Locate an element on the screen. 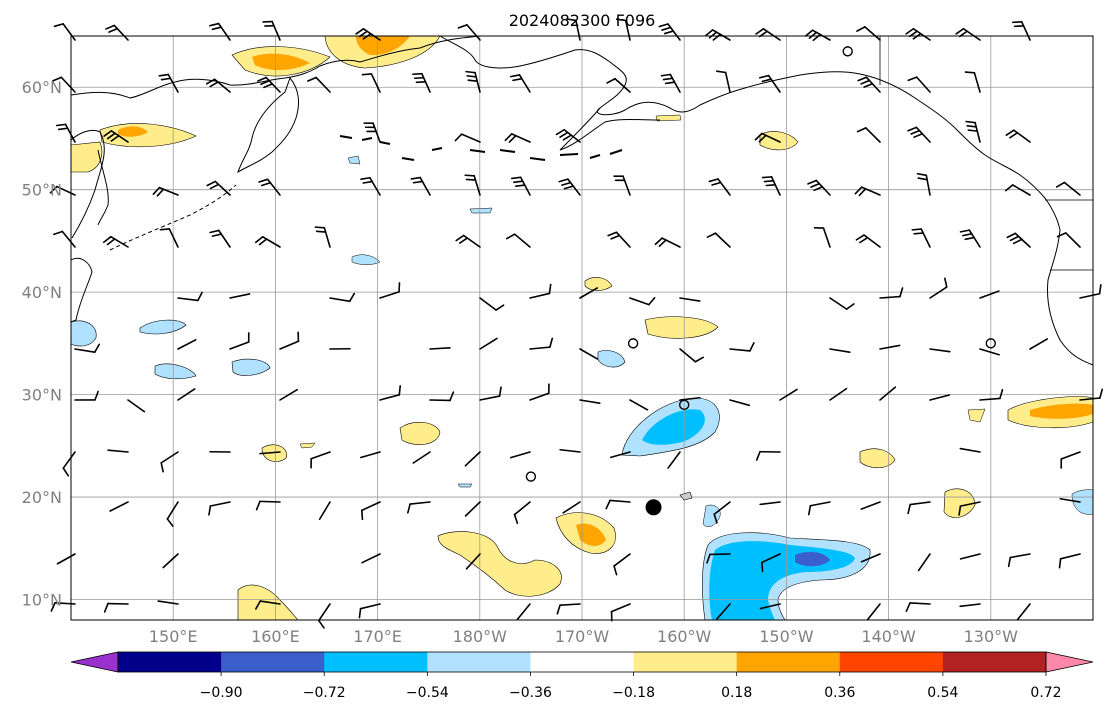  map-title: 2024082300 F096 is located at coordinates (582, 20).